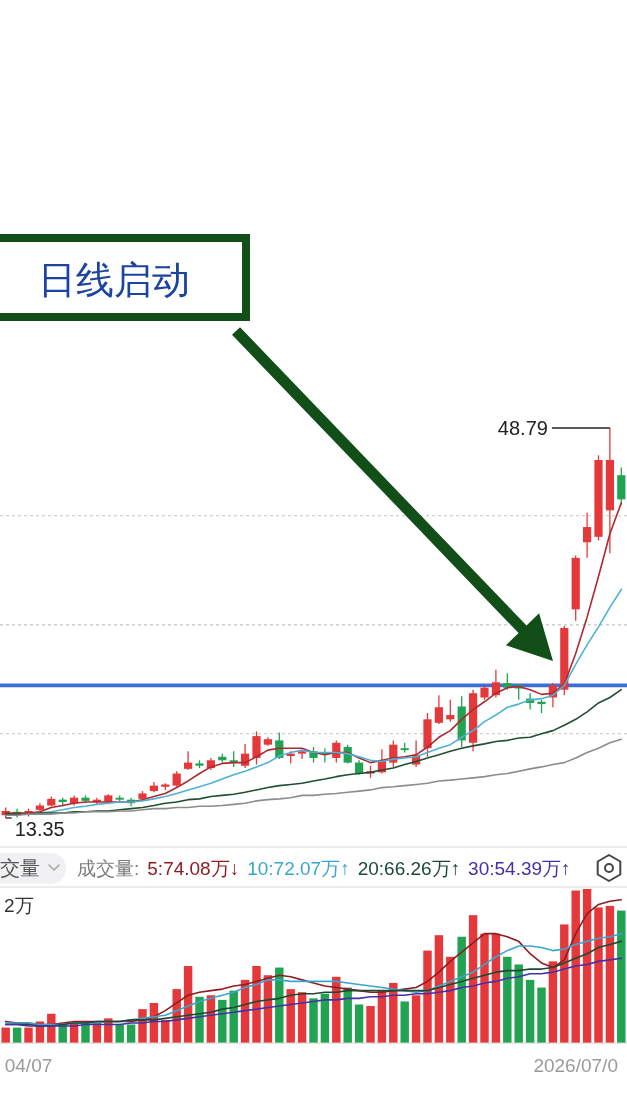 This screenshot has width=627, height=1114. Describe the element at coordinates (324, 868) in the screenshot. I see `legend: 成交量: 5:74.08万↓ 10:72.07万↑ 20:66.26万↑ 30:54.39万↑` at that location.